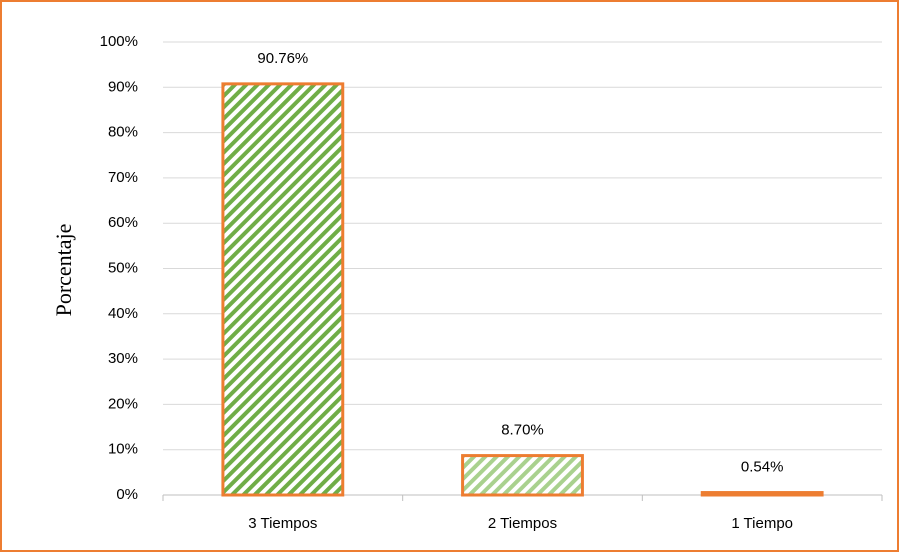 The image size is (899, 552). What do you see at coordinates (123, 132) in the screenshot?
I see `y-tick-label: 80%` at bounding box center [123, 132].